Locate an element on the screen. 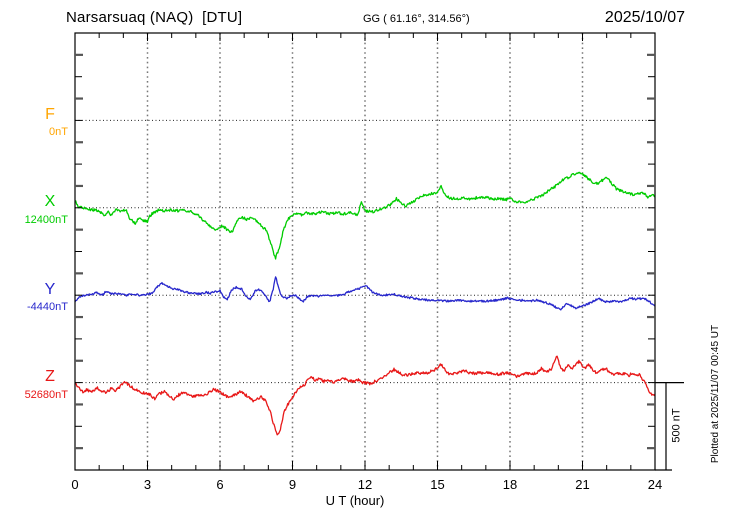  x-tick-label-15: 15 is located at coordinates (437, 484).